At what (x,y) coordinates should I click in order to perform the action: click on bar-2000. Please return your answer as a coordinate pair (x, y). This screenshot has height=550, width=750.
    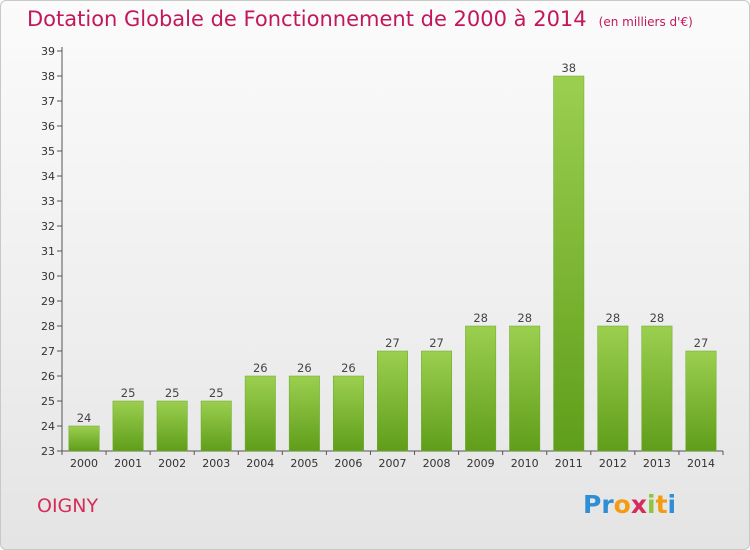
    Looking at the image, I should click on (84, 438).